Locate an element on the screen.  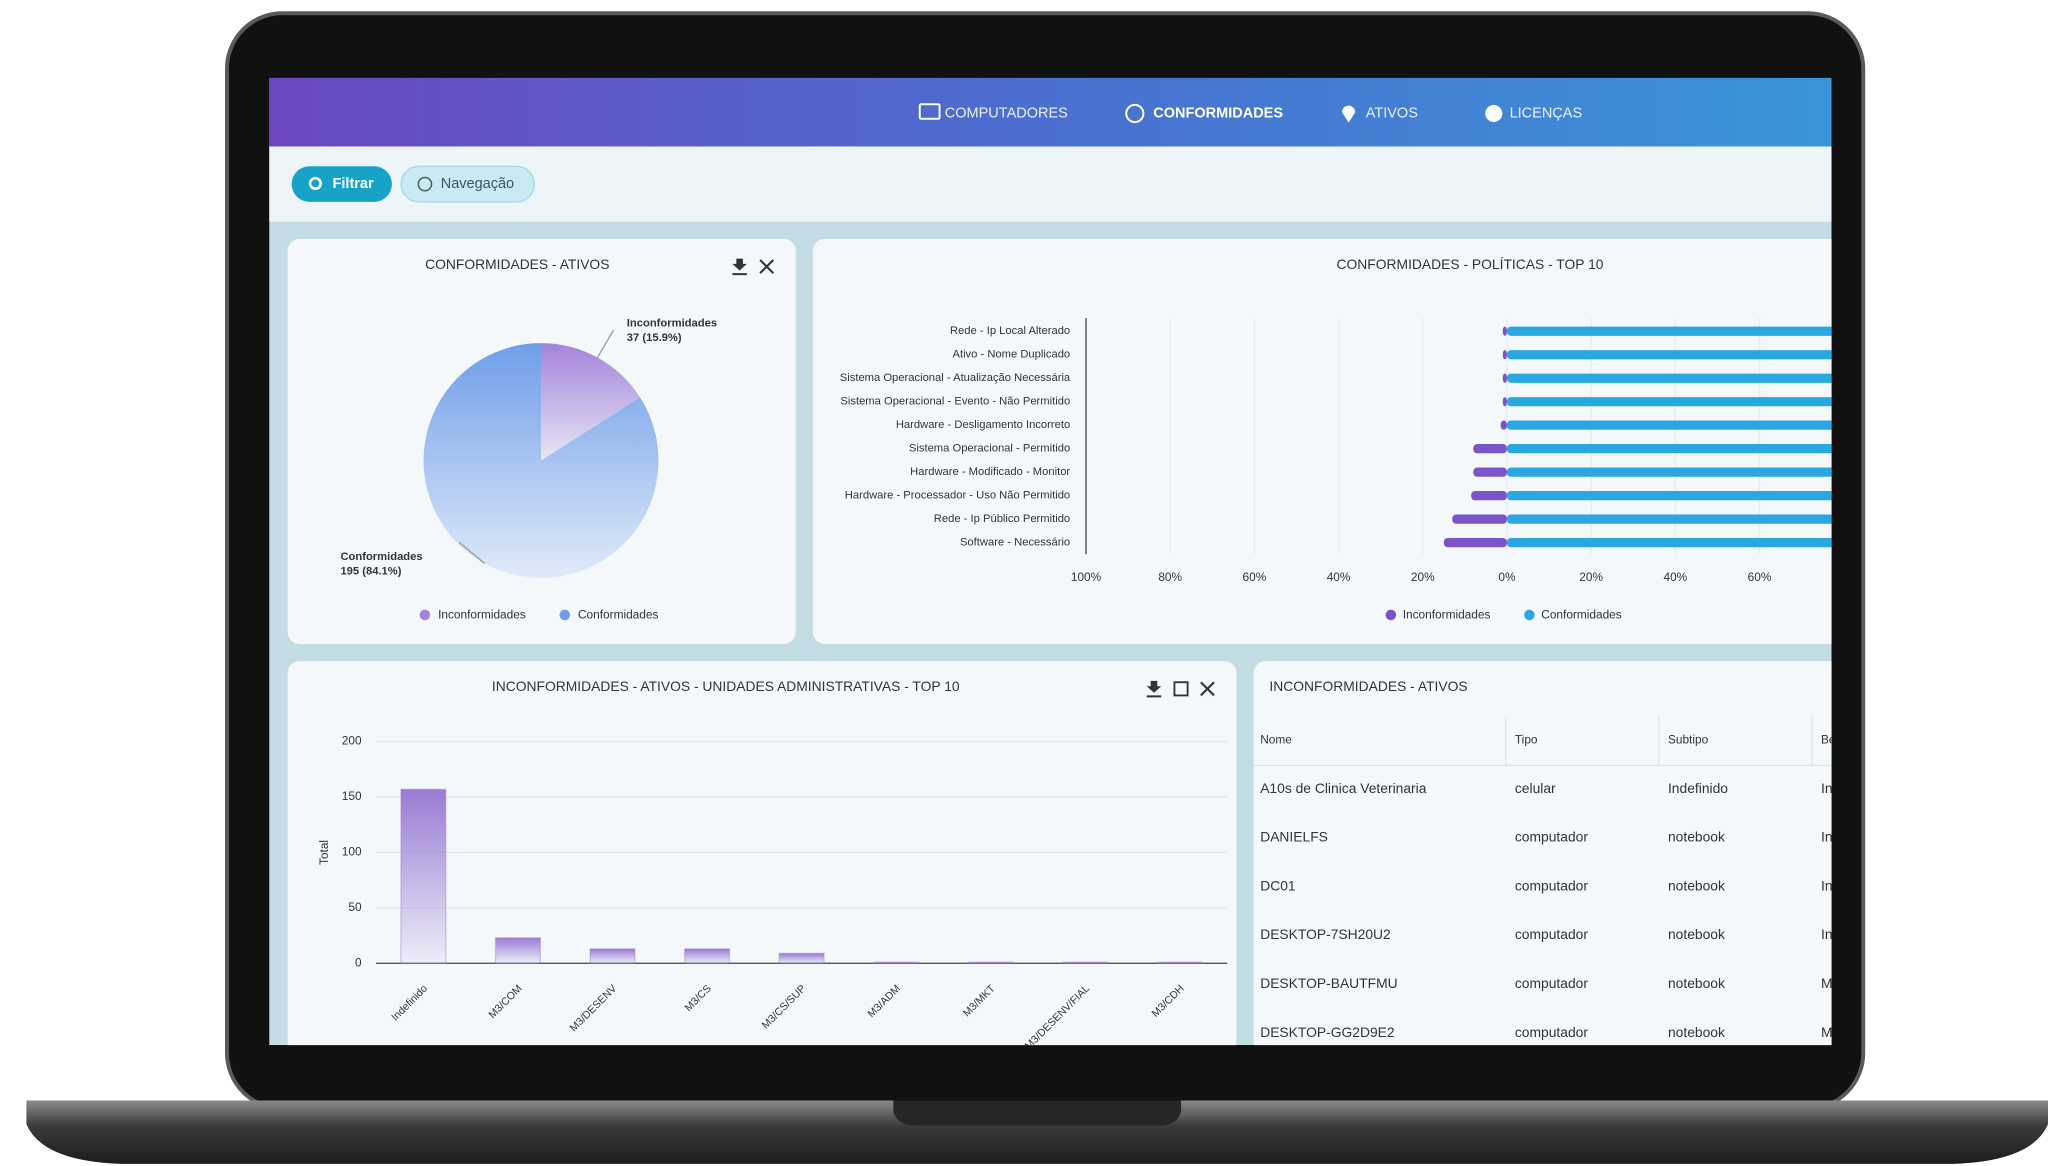
panel-title: CONFORMIDADES - POLÍTICAS - TOP 10 is located at coordinates (1470, 264).